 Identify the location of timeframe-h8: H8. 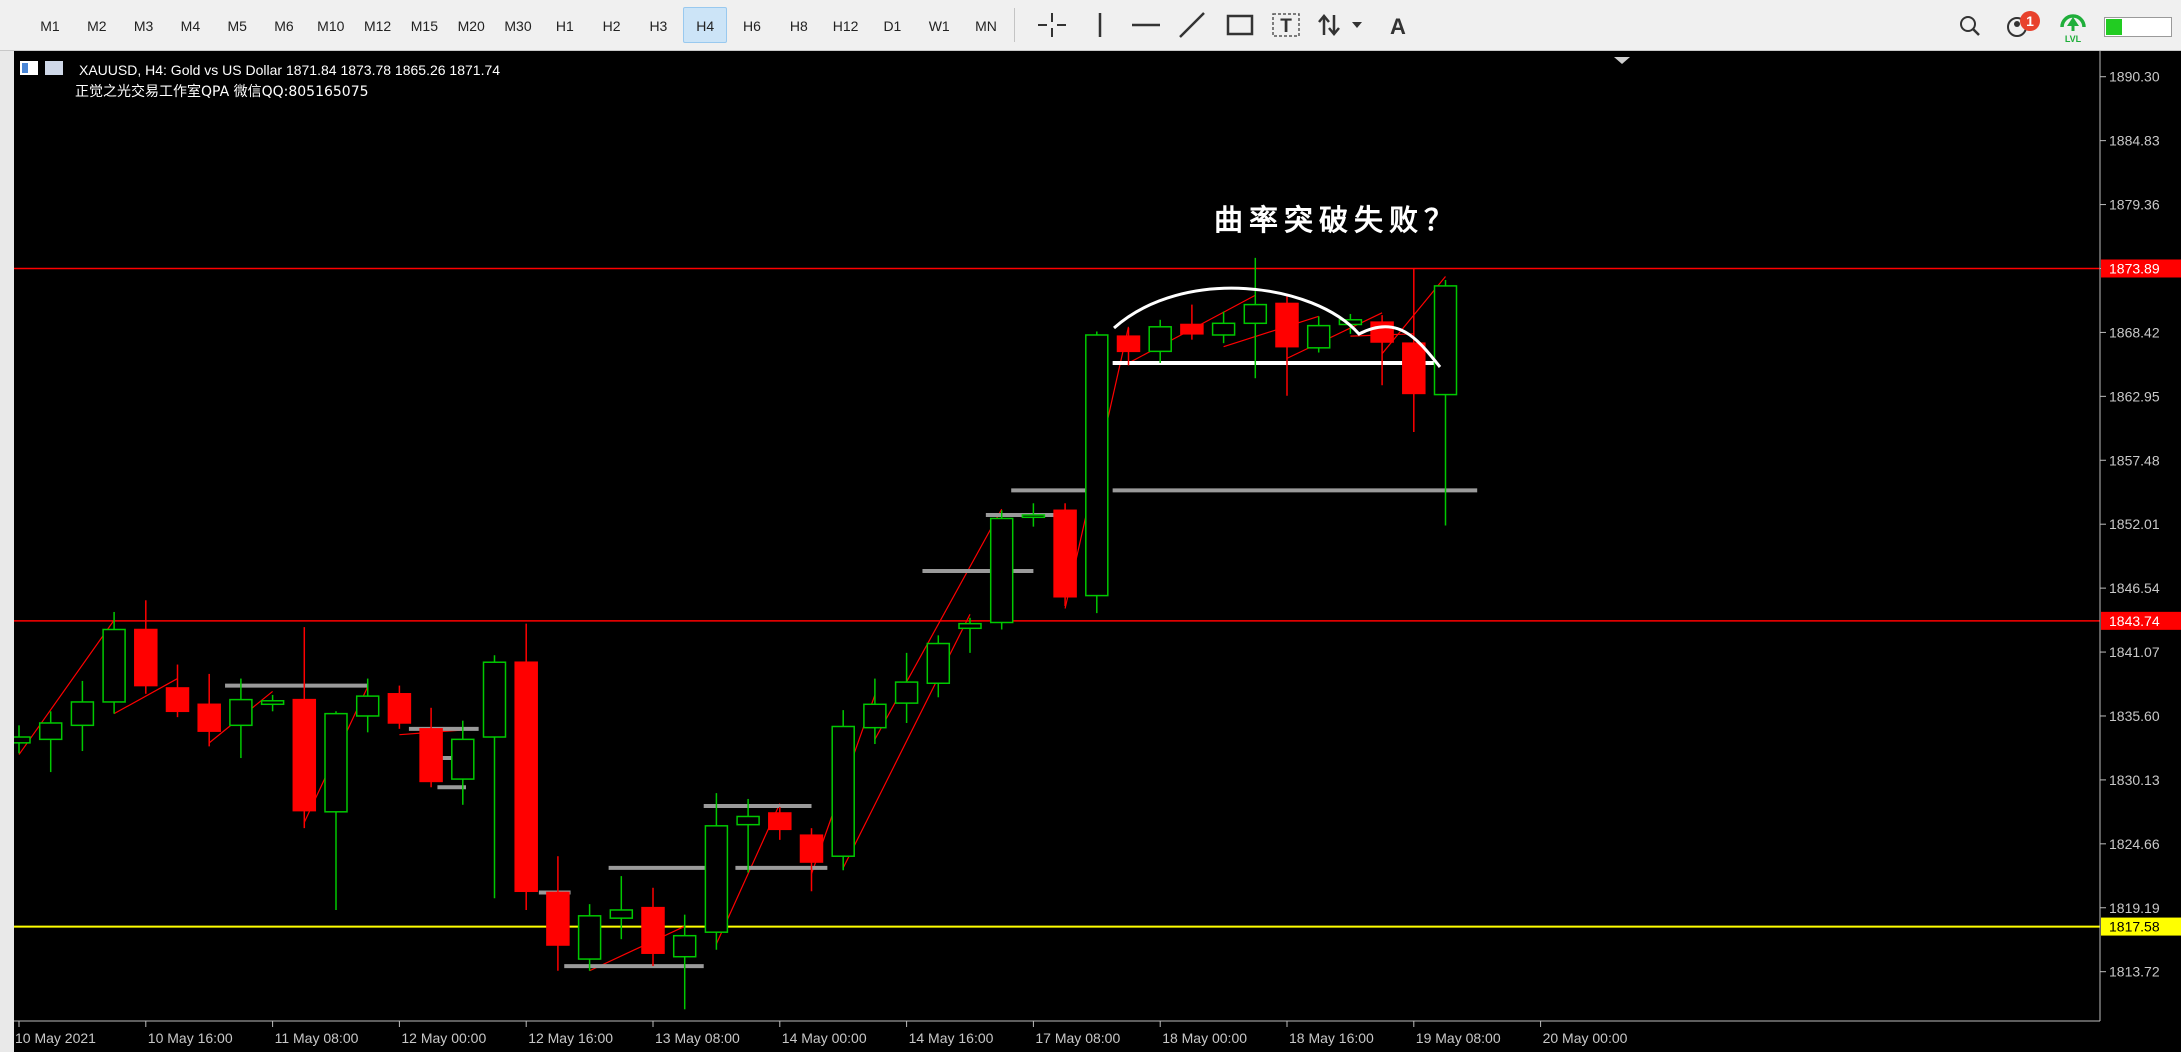
(798, 26).